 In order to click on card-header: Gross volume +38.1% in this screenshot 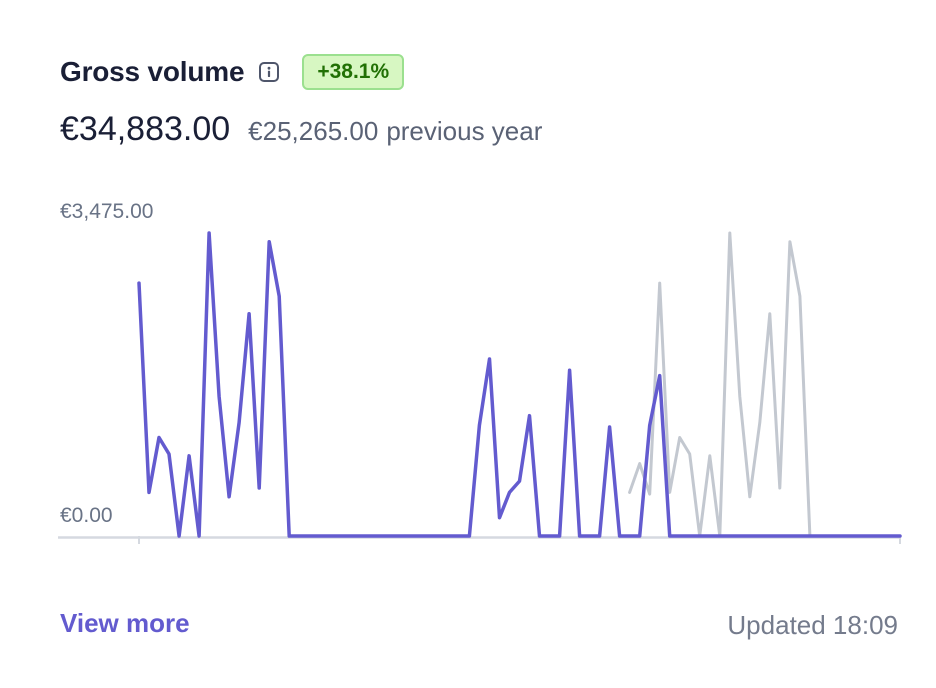, I will do `click(232, 72)`.